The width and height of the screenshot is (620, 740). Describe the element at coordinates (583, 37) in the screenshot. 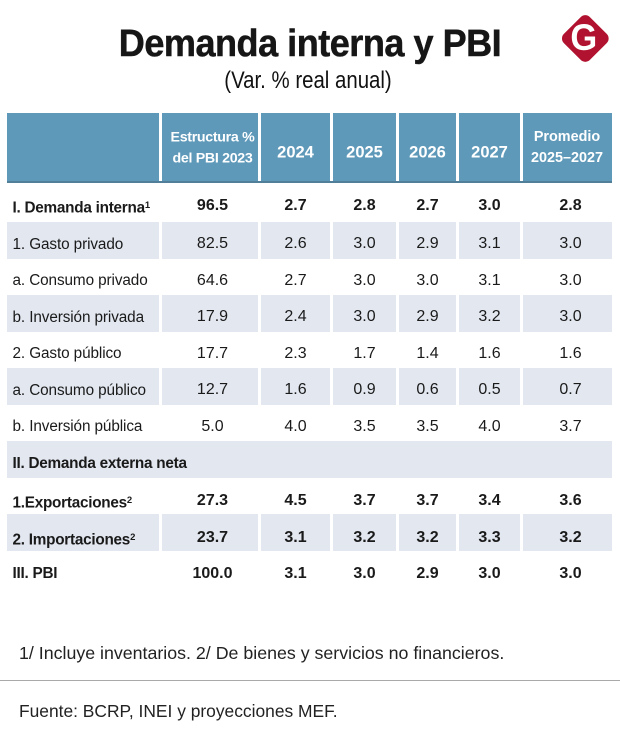

I see `svg-text: G` at that location.